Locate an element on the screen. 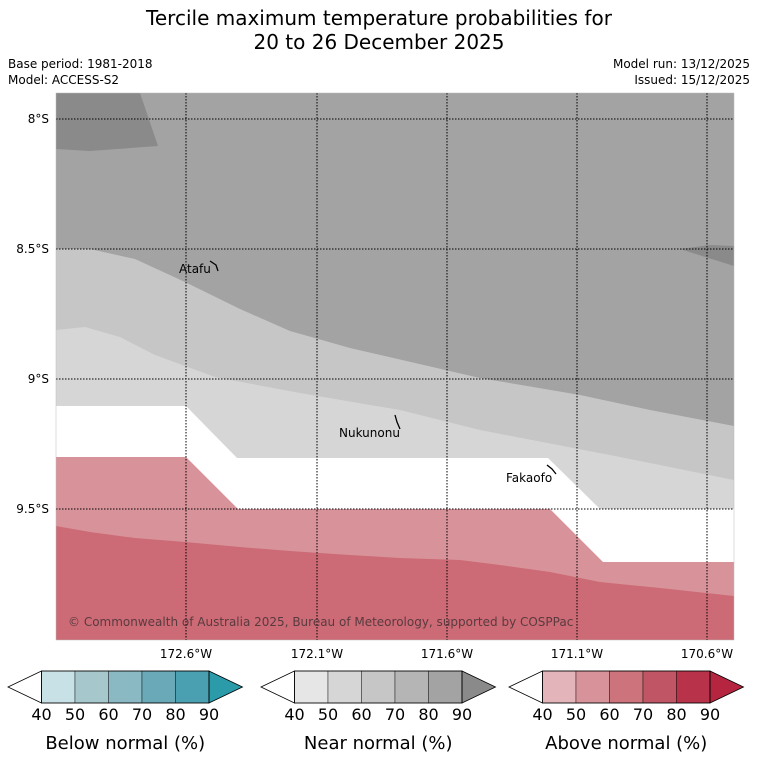  title-line-2: 20 to 26 December 2025 is located at coordinates (379, 42).